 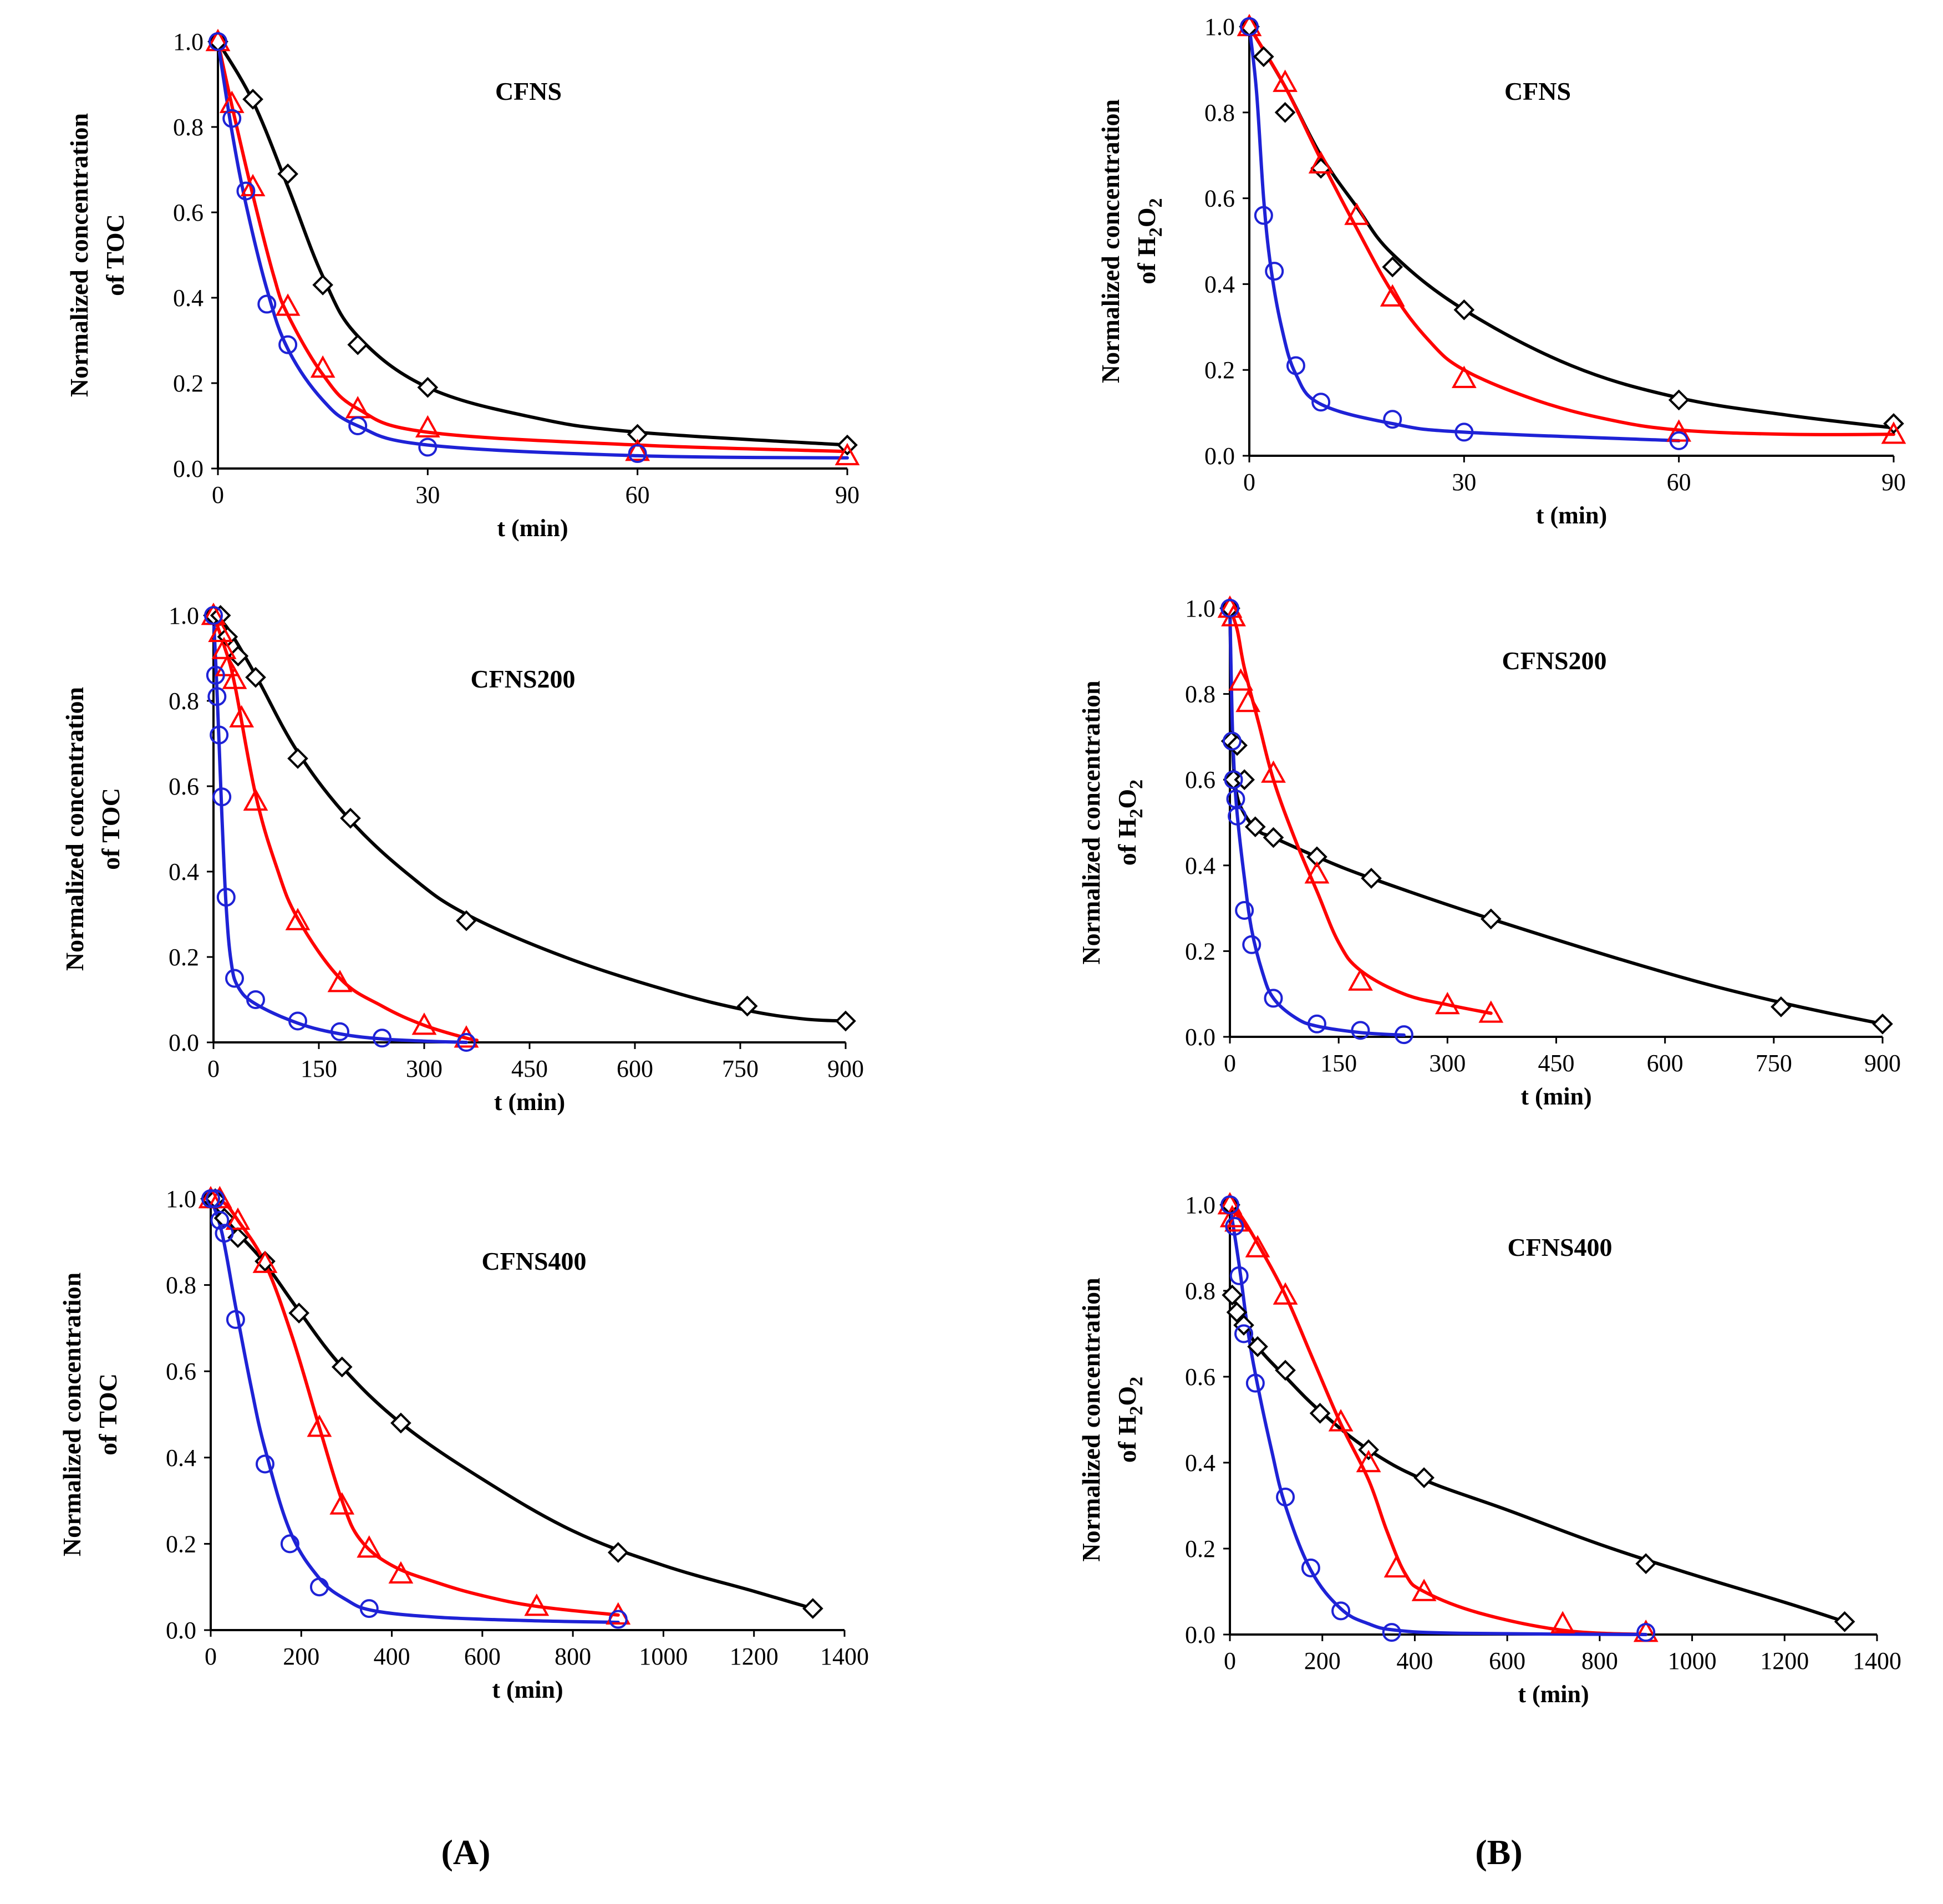 I want to click on y-tick-label: 0.4, so click(x=1200, y=866).